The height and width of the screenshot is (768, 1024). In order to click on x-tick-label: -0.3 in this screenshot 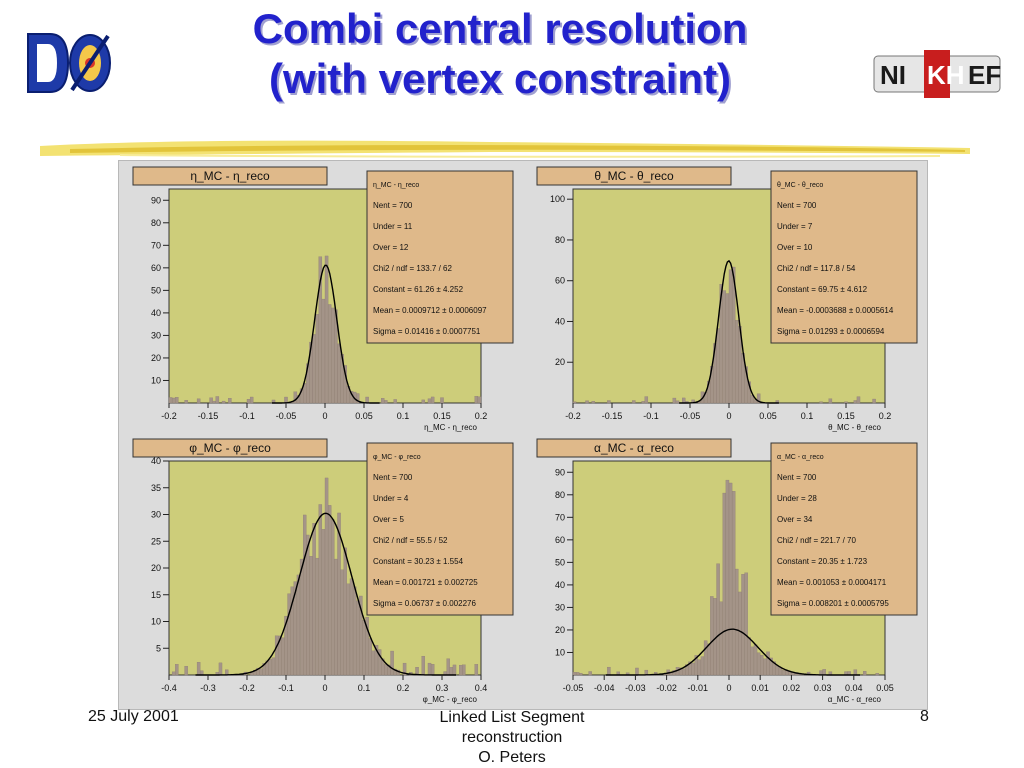, I will do `click(208, 688)`.